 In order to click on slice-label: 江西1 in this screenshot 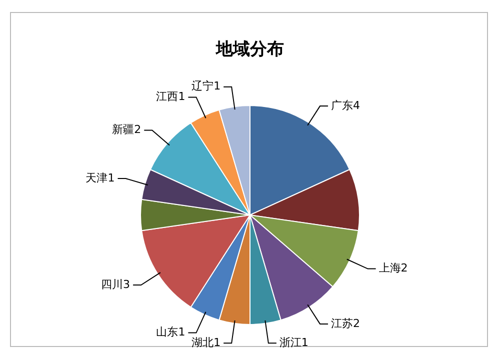, I will do `click(171, 97)`.